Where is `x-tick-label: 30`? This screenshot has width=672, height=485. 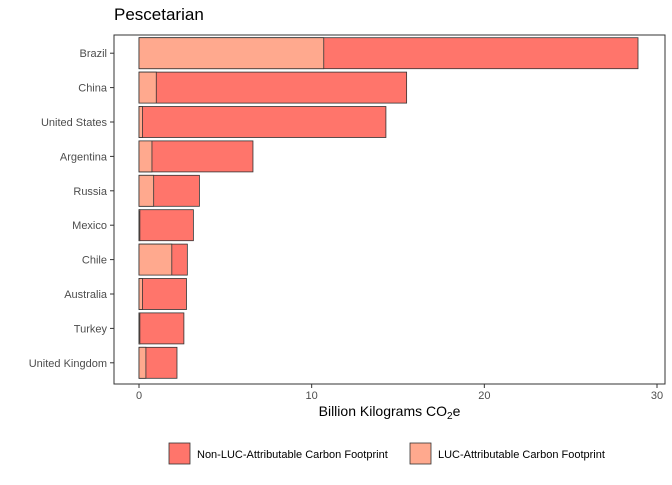 x-tick-label: 30 is located at coordinates (657, 396).